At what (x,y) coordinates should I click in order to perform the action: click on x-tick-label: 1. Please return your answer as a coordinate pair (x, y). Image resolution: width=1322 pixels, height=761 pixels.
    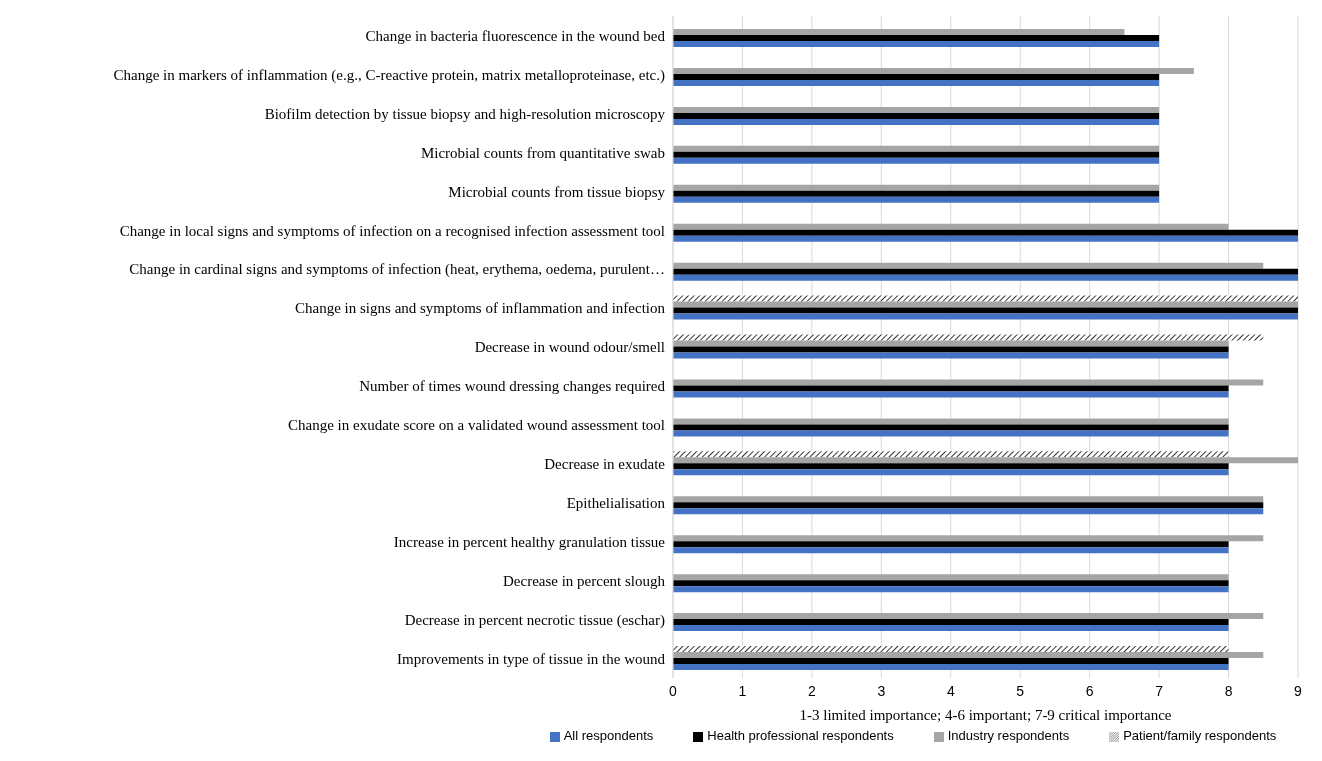
    Looking at the image, I should click on (742, 690).